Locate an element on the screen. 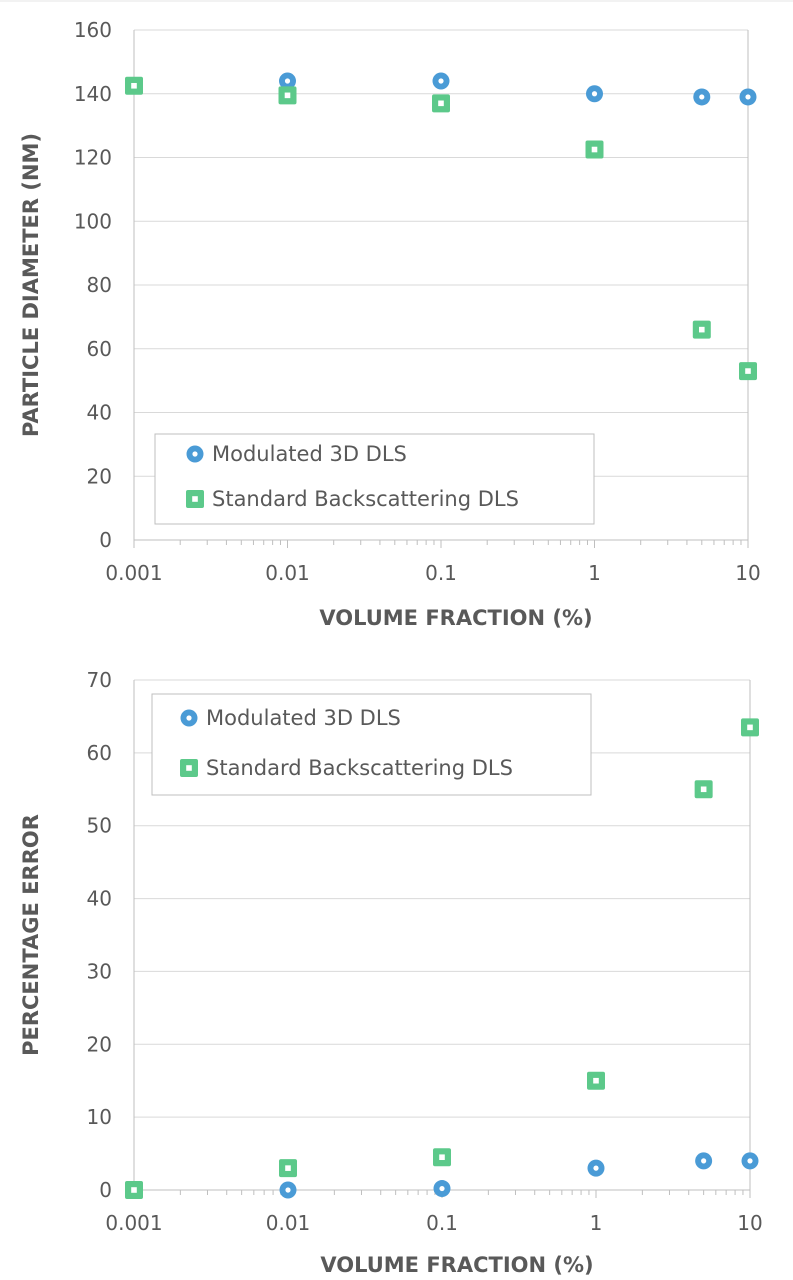 The width and height of the screenshot is (793, 1280). y-tick-label: 70 is located at coordinates (99, 680).